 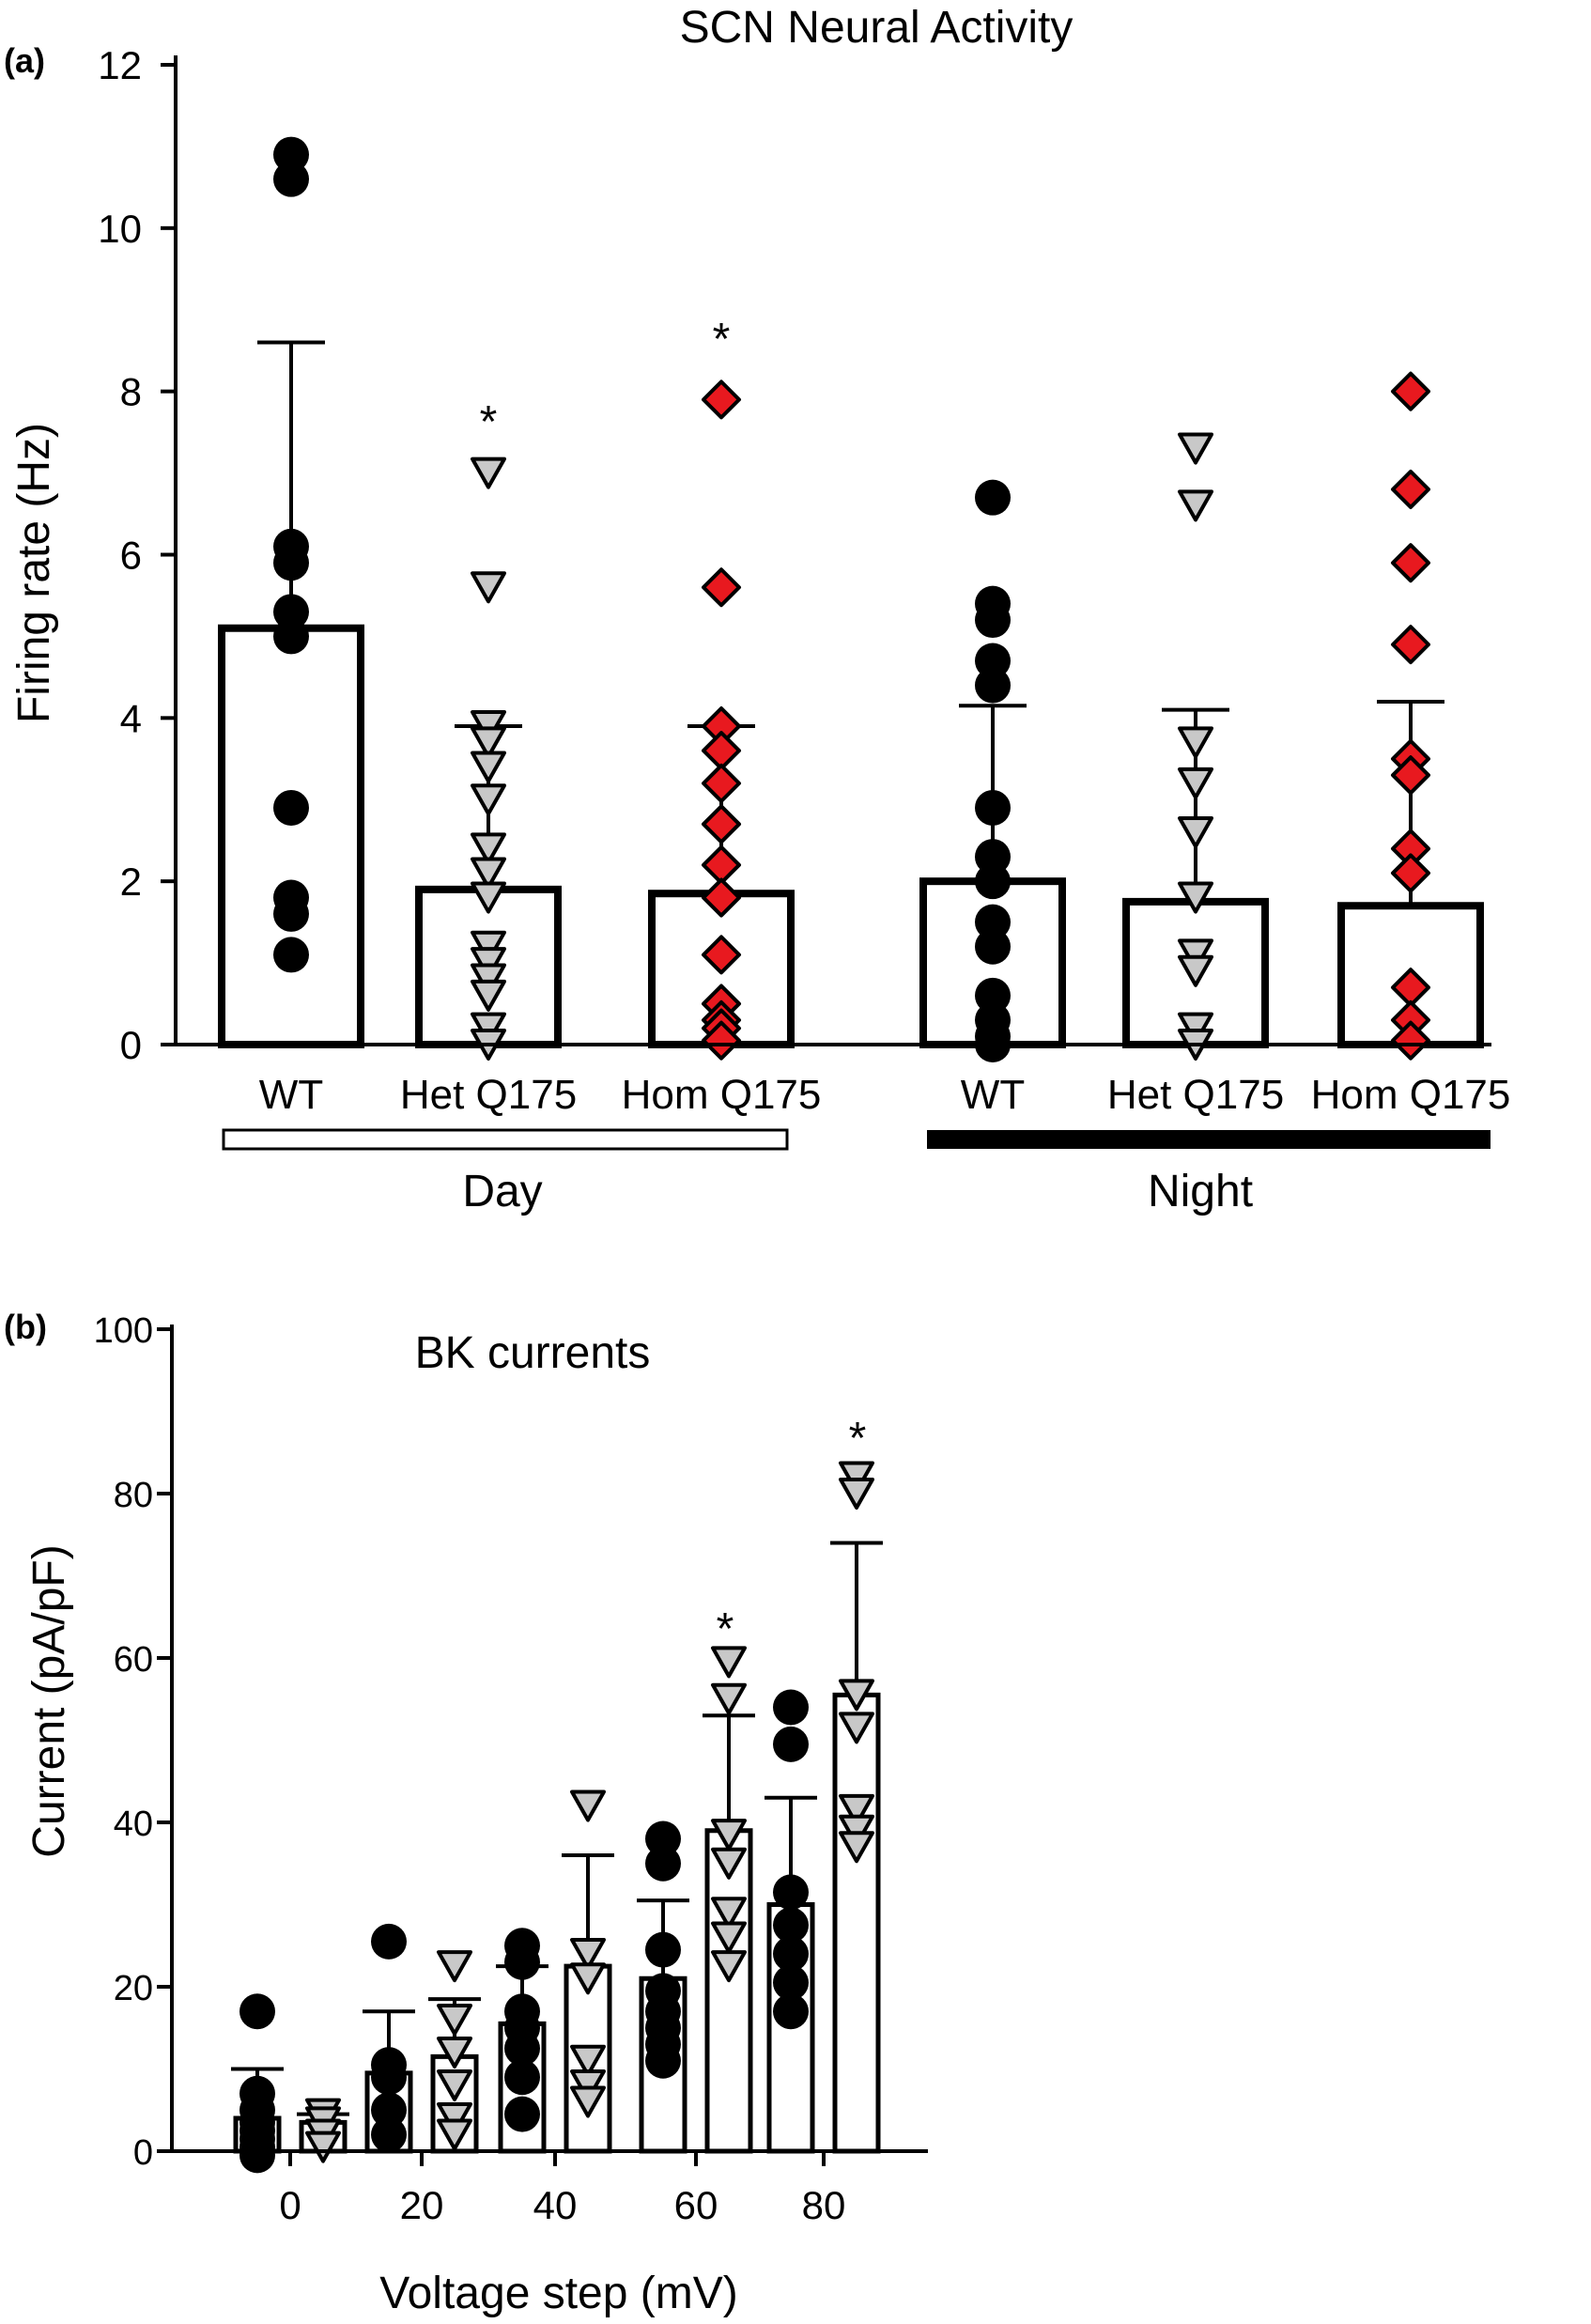 What do you see at coordinates (133, 1989) in the screenshot?
I see `panel-b-y-tick-label: 20` at bounding box center [133, 1989].